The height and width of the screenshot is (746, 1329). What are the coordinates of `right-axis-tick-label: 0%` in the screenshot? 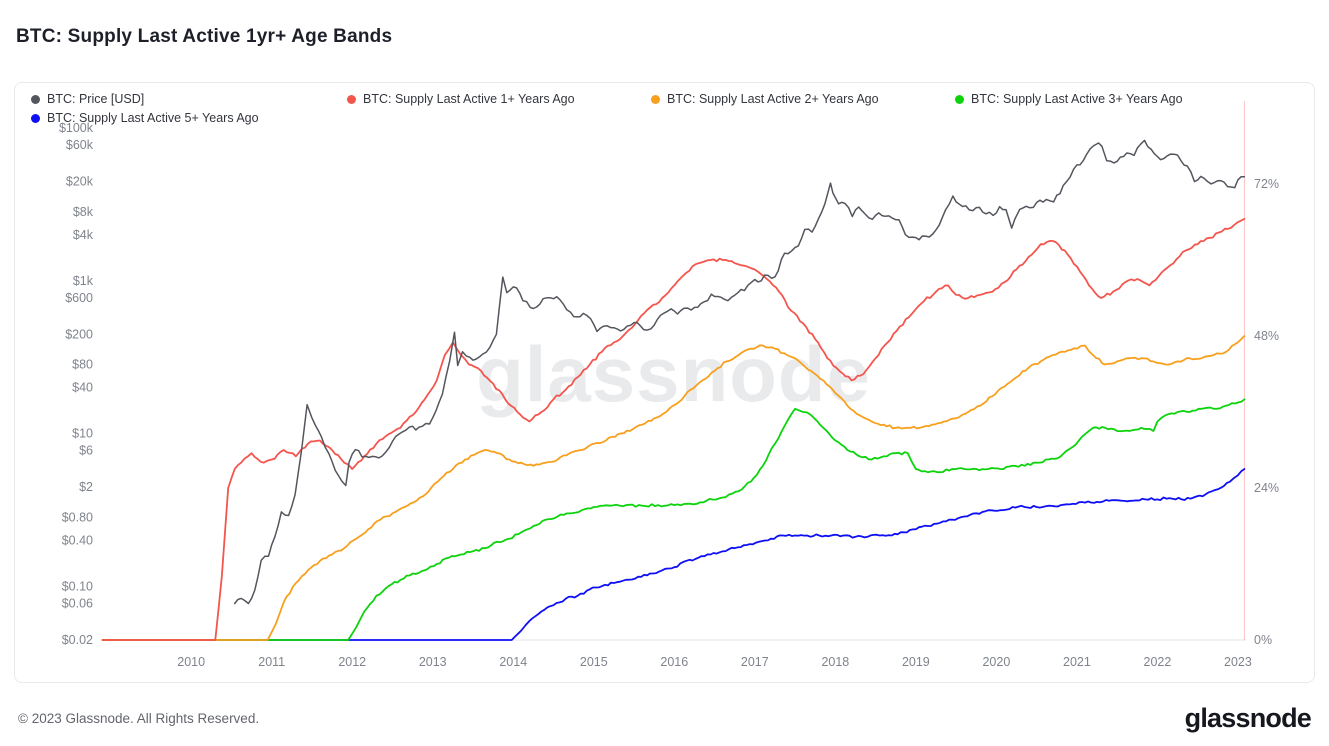 It's located at (1263, 640).